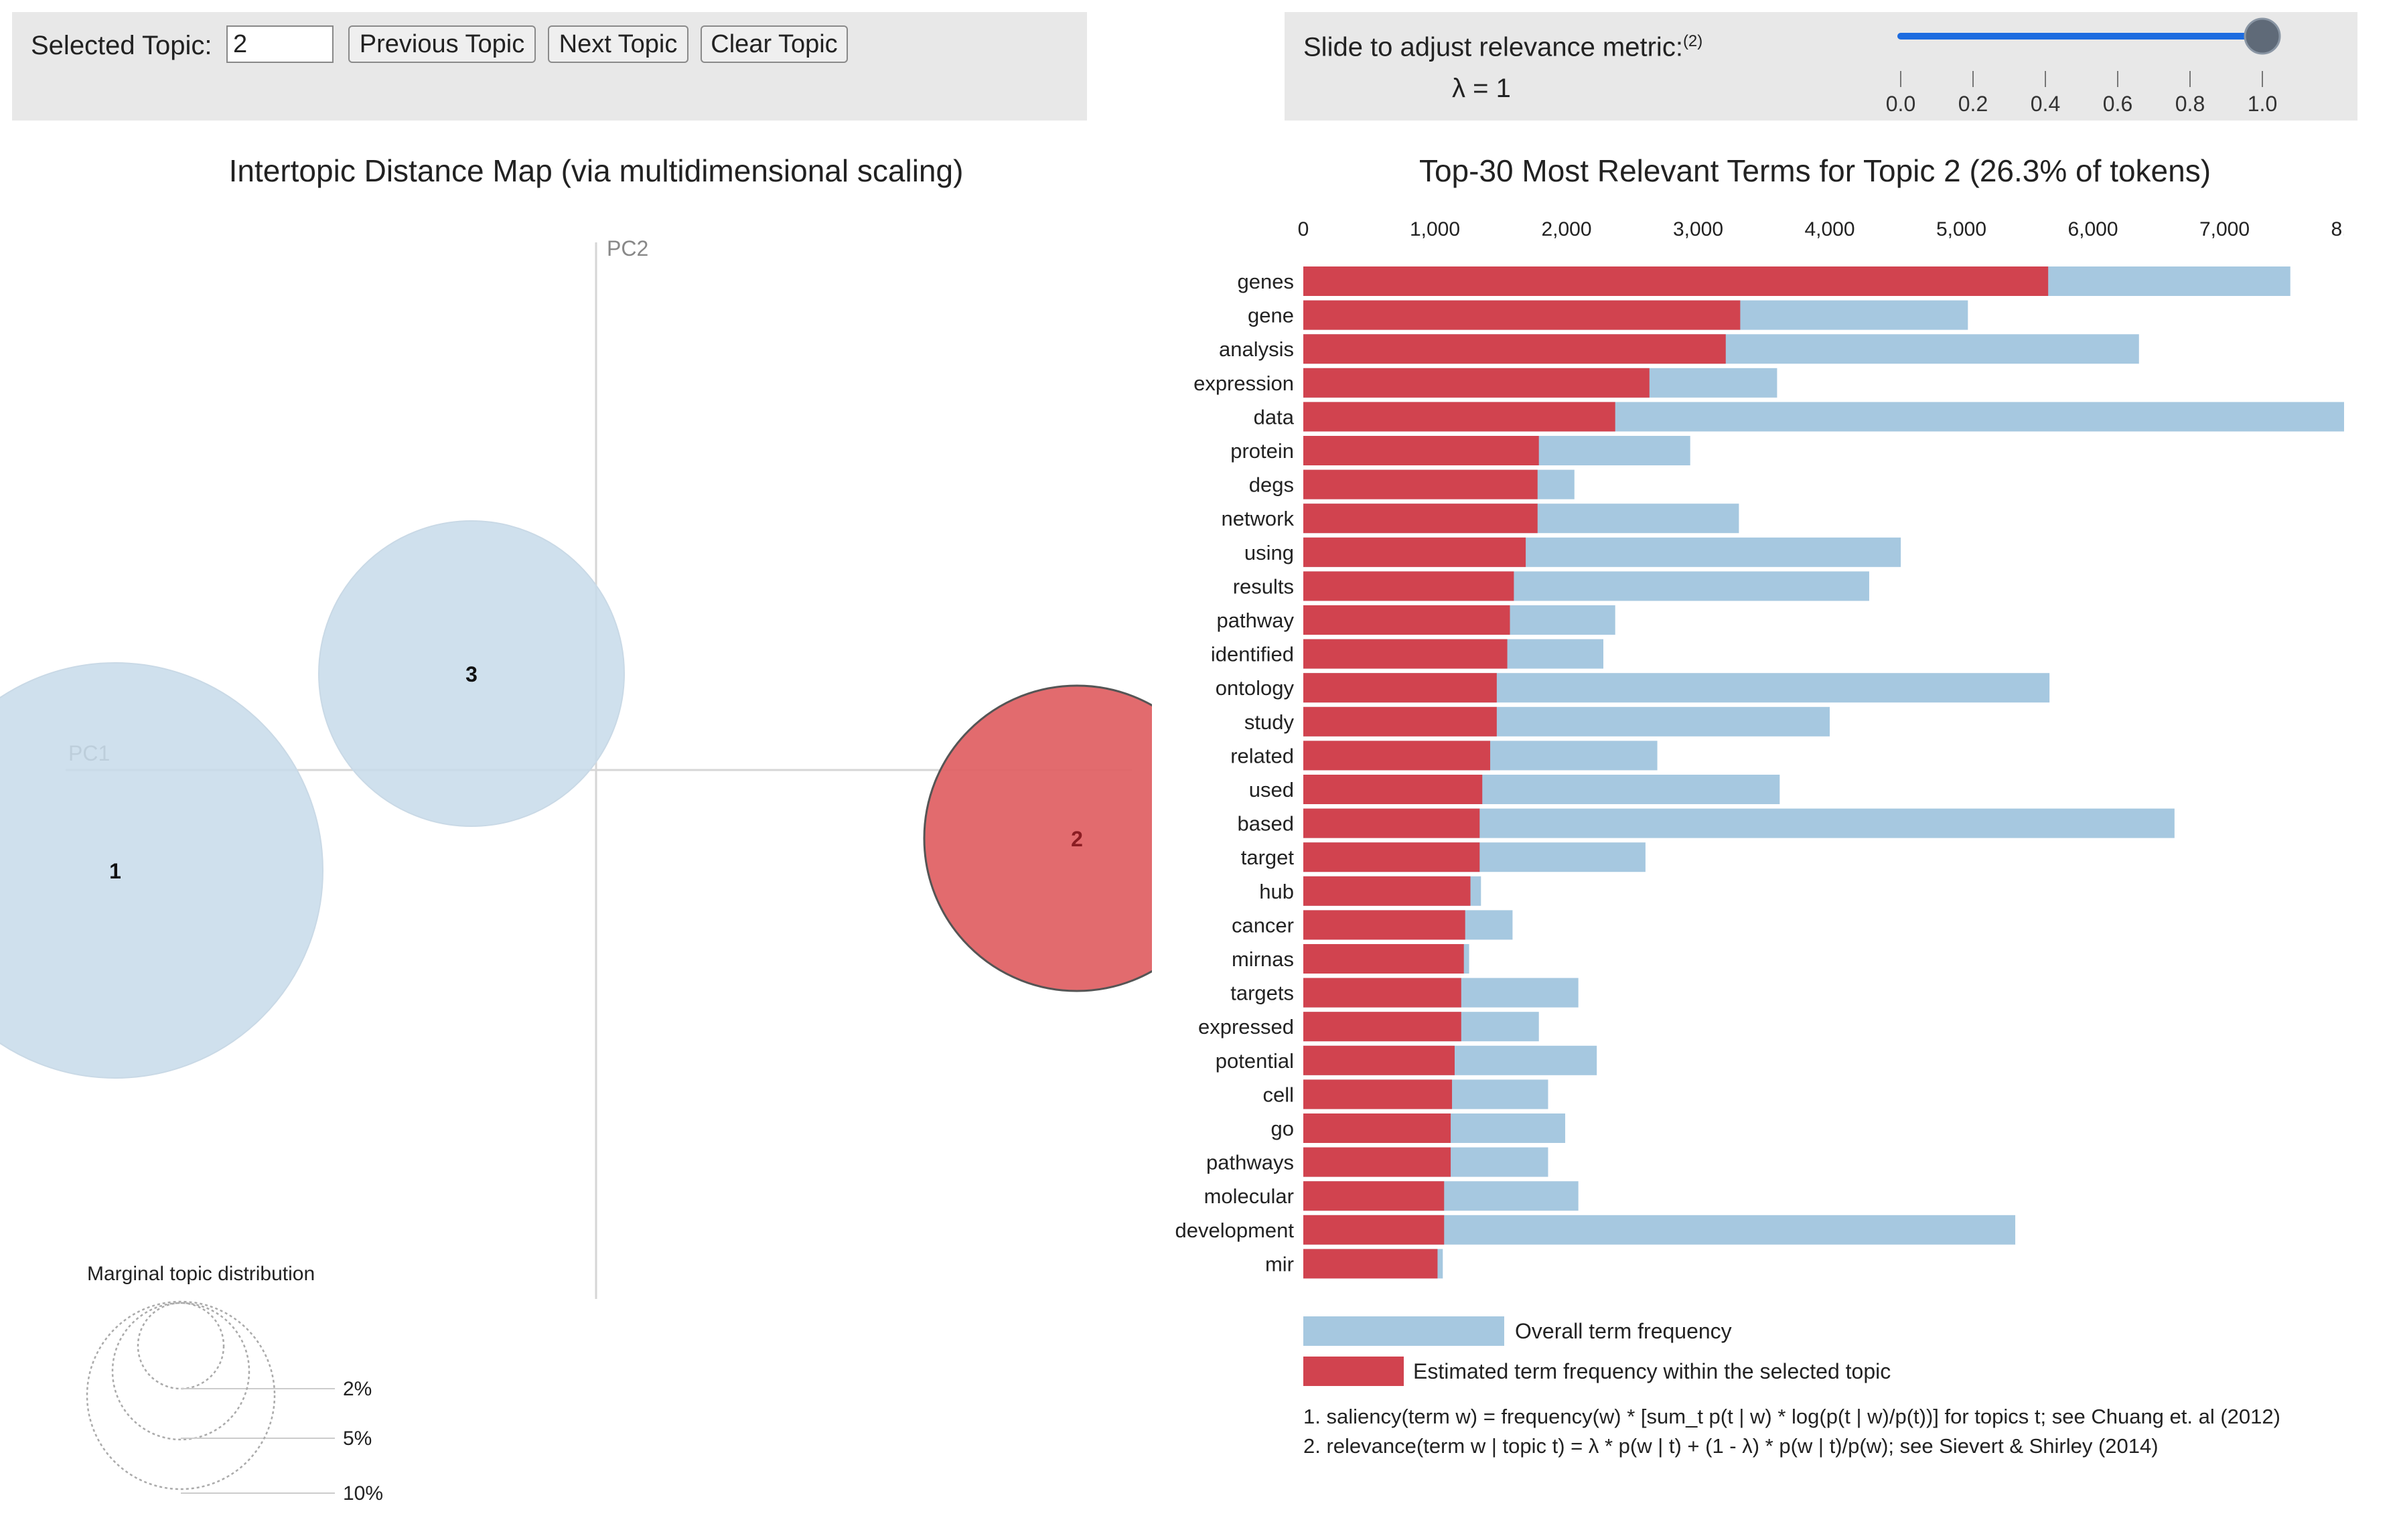  I want to click on term-label-mir: mir, so click(1279, 1264).